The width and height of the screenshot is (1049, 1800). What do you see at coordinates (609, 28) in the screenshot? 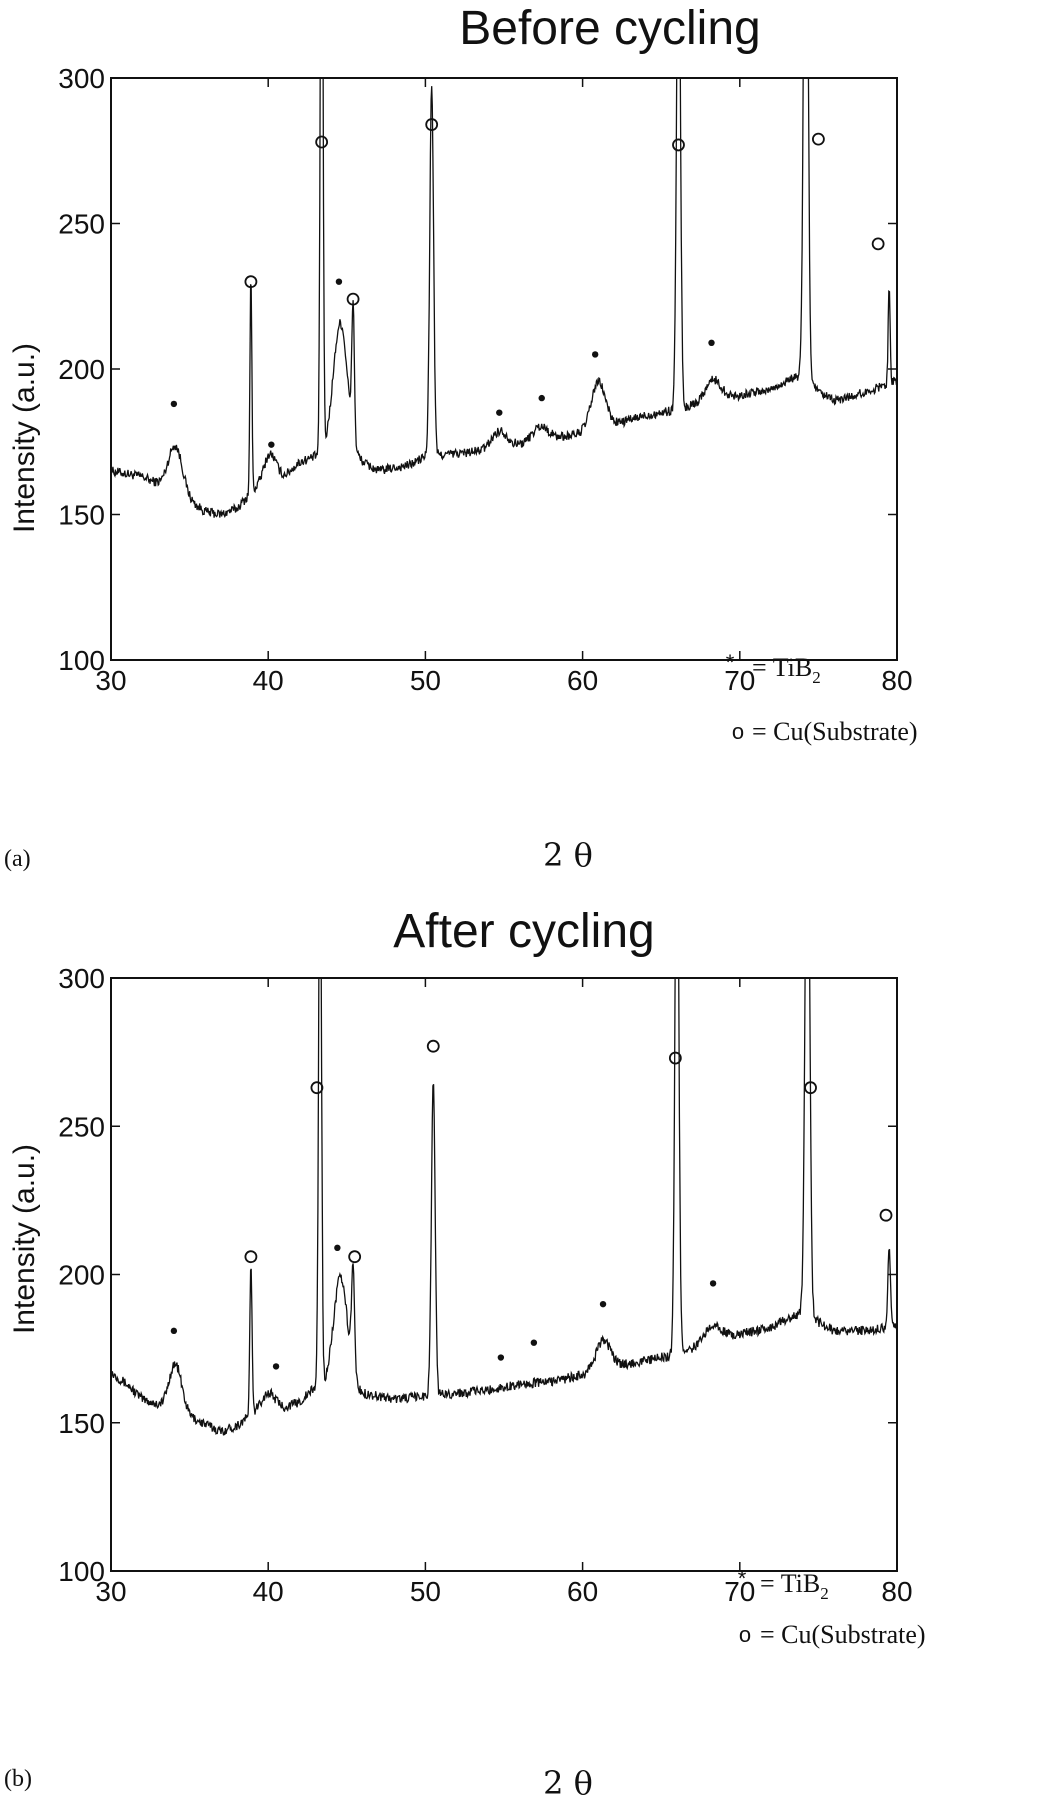
I see `chart-title: Before cycling` at bounding box center [609, 28].